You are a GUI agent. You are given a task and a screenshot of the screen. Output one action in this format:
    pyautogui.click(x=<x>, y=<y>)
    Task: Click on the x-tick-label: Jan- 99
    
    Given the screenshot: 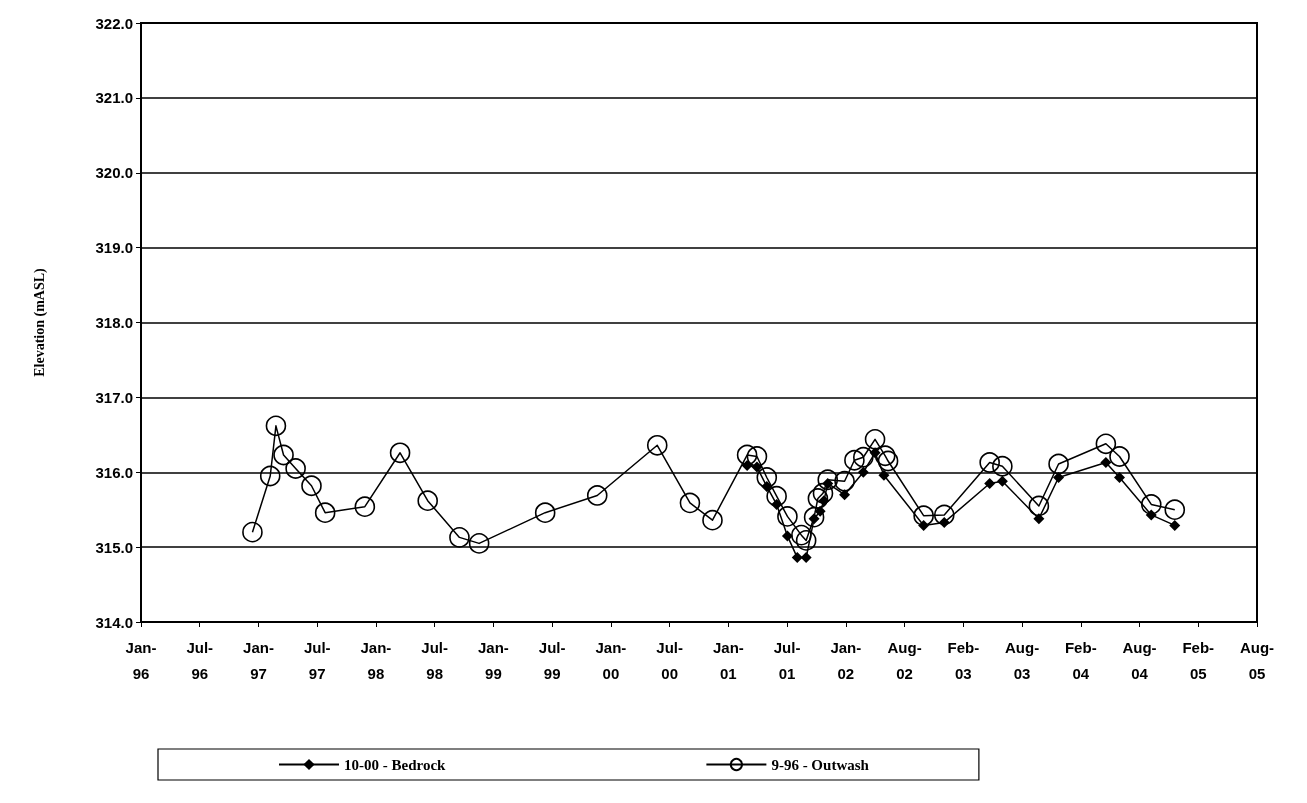 What is the action you would take?
    pyautogui.click(x=493, y=660)
    